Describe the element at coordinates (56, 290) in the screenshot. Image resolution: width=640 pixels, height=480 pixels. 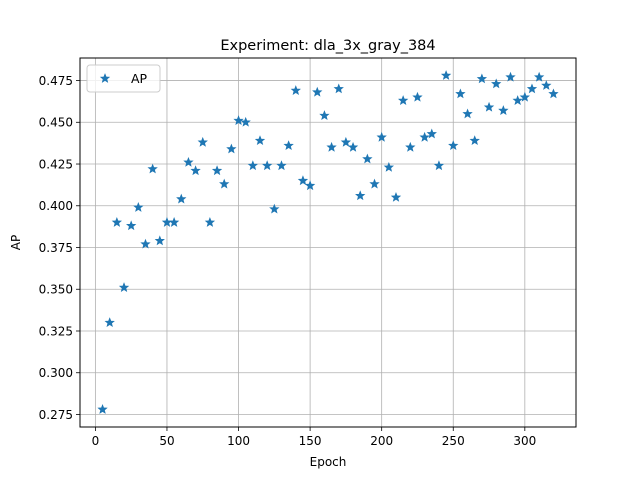
I see `y-tick-label: 0.350` at that location.